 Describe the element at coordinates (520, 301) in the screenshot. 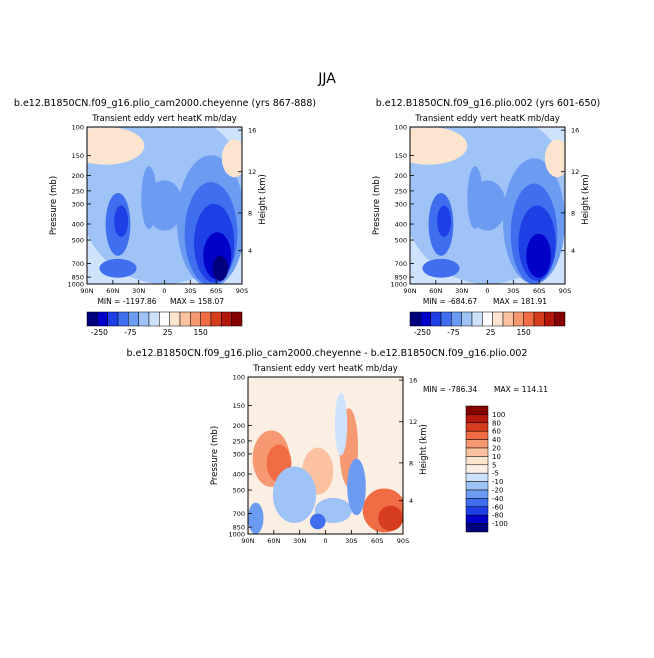

I see `max-label: MAX = 181.91` at that location.